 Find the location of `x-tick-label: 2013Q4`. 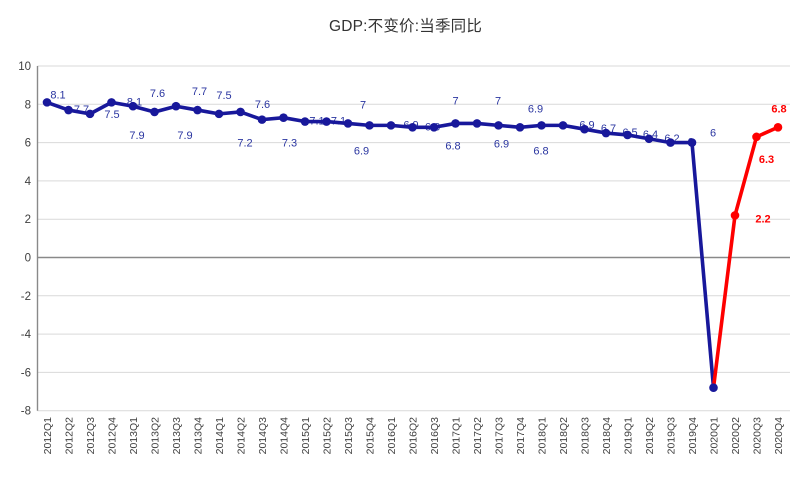

x-tick-label: 2013Q4 is located at coordinates (199, 436).